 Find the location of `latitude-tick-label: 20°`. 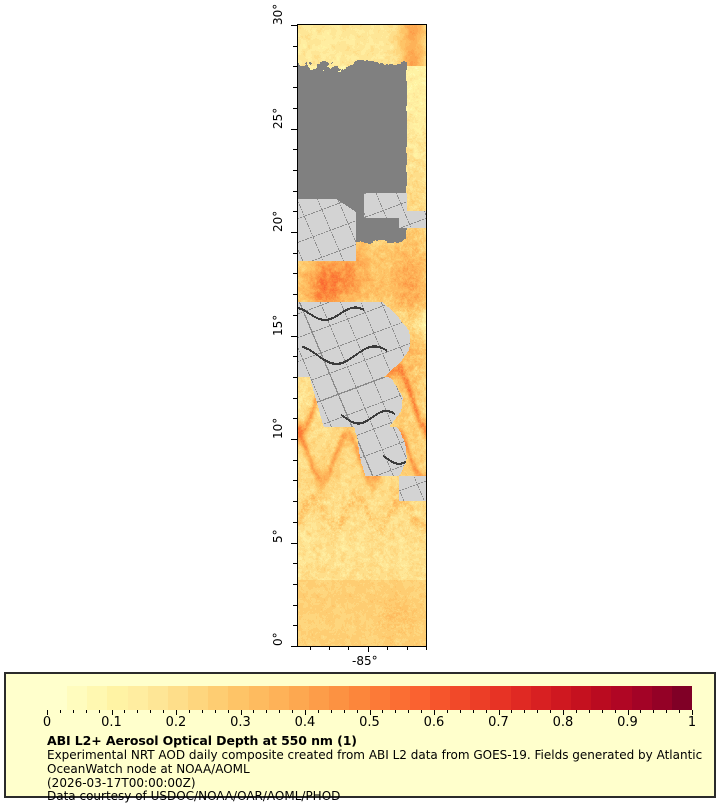

latitude-tick-label: 20° is located at coordinates (278, 221).